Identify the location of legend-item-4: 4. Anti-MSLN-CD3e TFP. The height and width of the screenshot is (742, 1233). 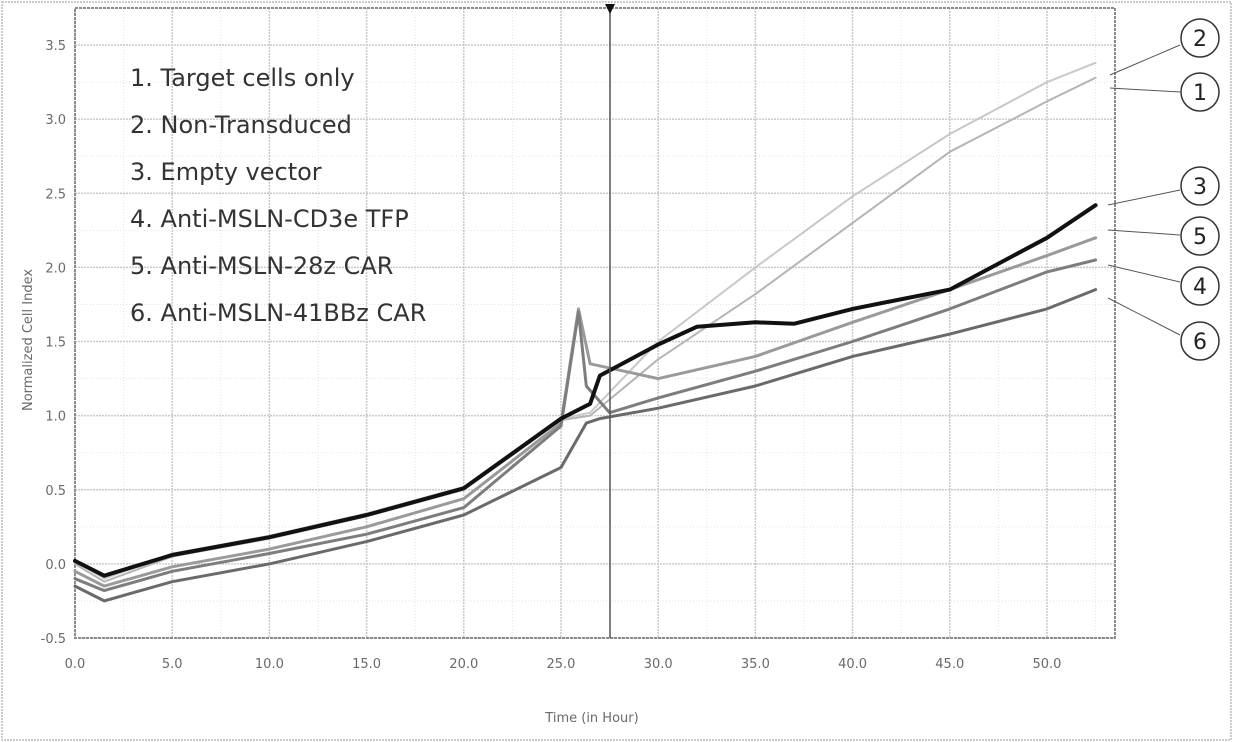
(269, 219).